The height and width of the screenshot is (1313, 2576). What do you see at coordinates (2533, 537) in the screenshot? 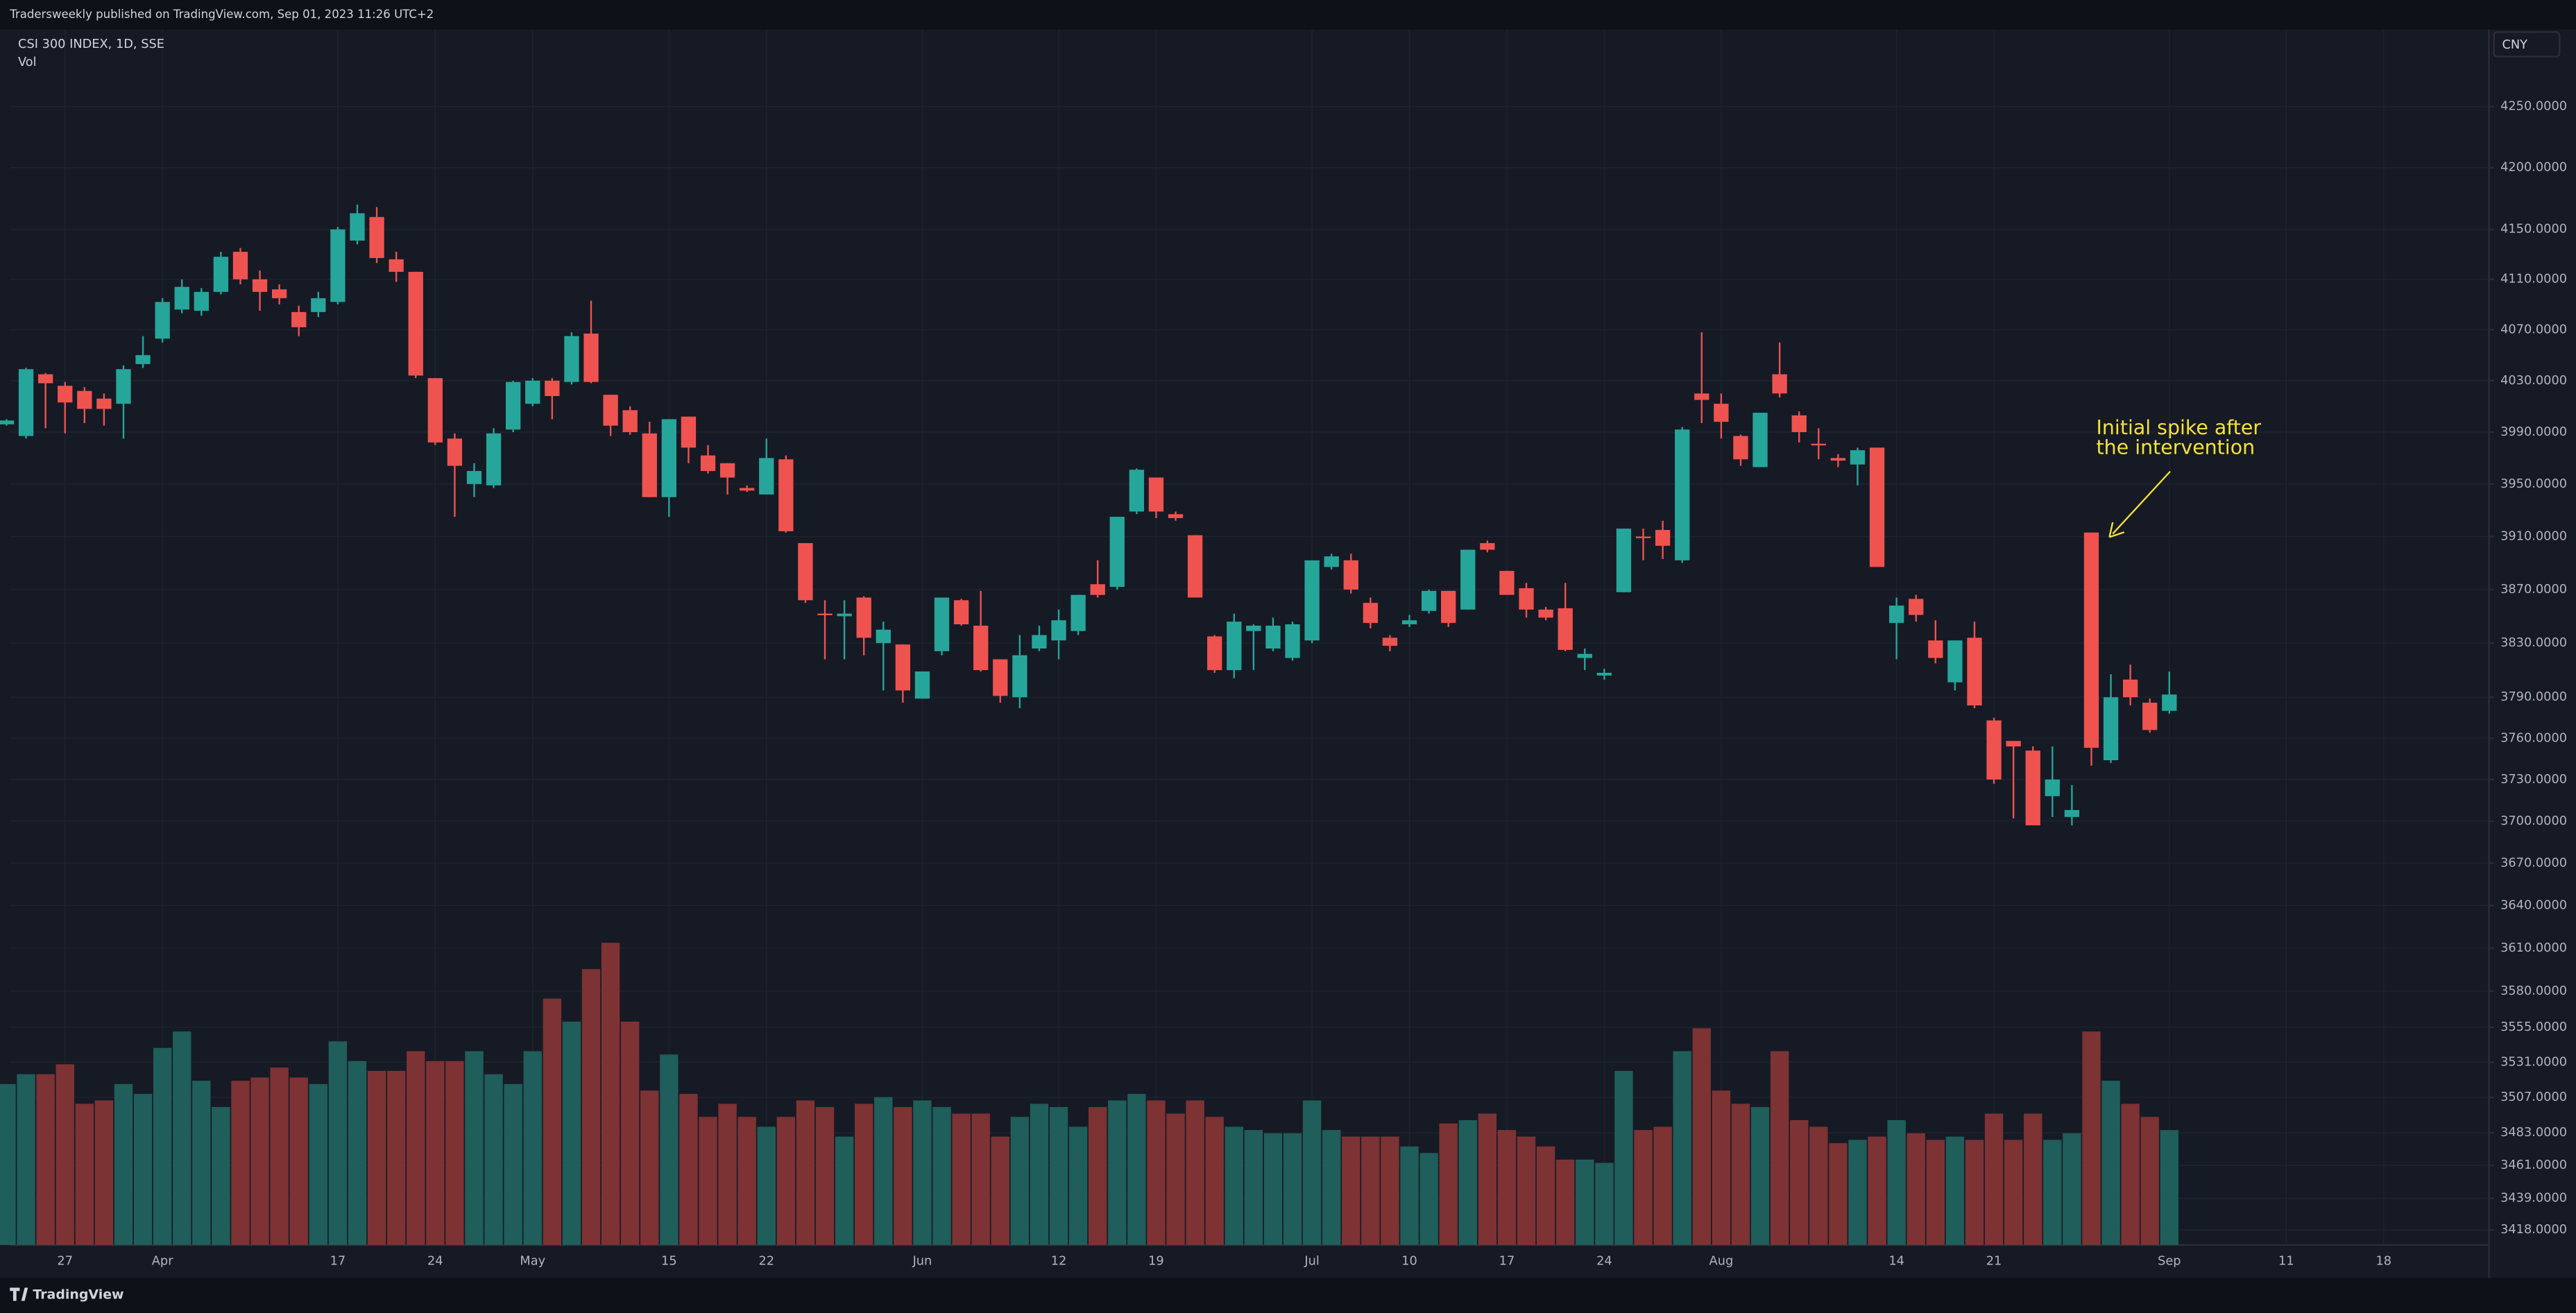
I see `y-tick-label: 3910.0000` at bounding box center [2533, 537].